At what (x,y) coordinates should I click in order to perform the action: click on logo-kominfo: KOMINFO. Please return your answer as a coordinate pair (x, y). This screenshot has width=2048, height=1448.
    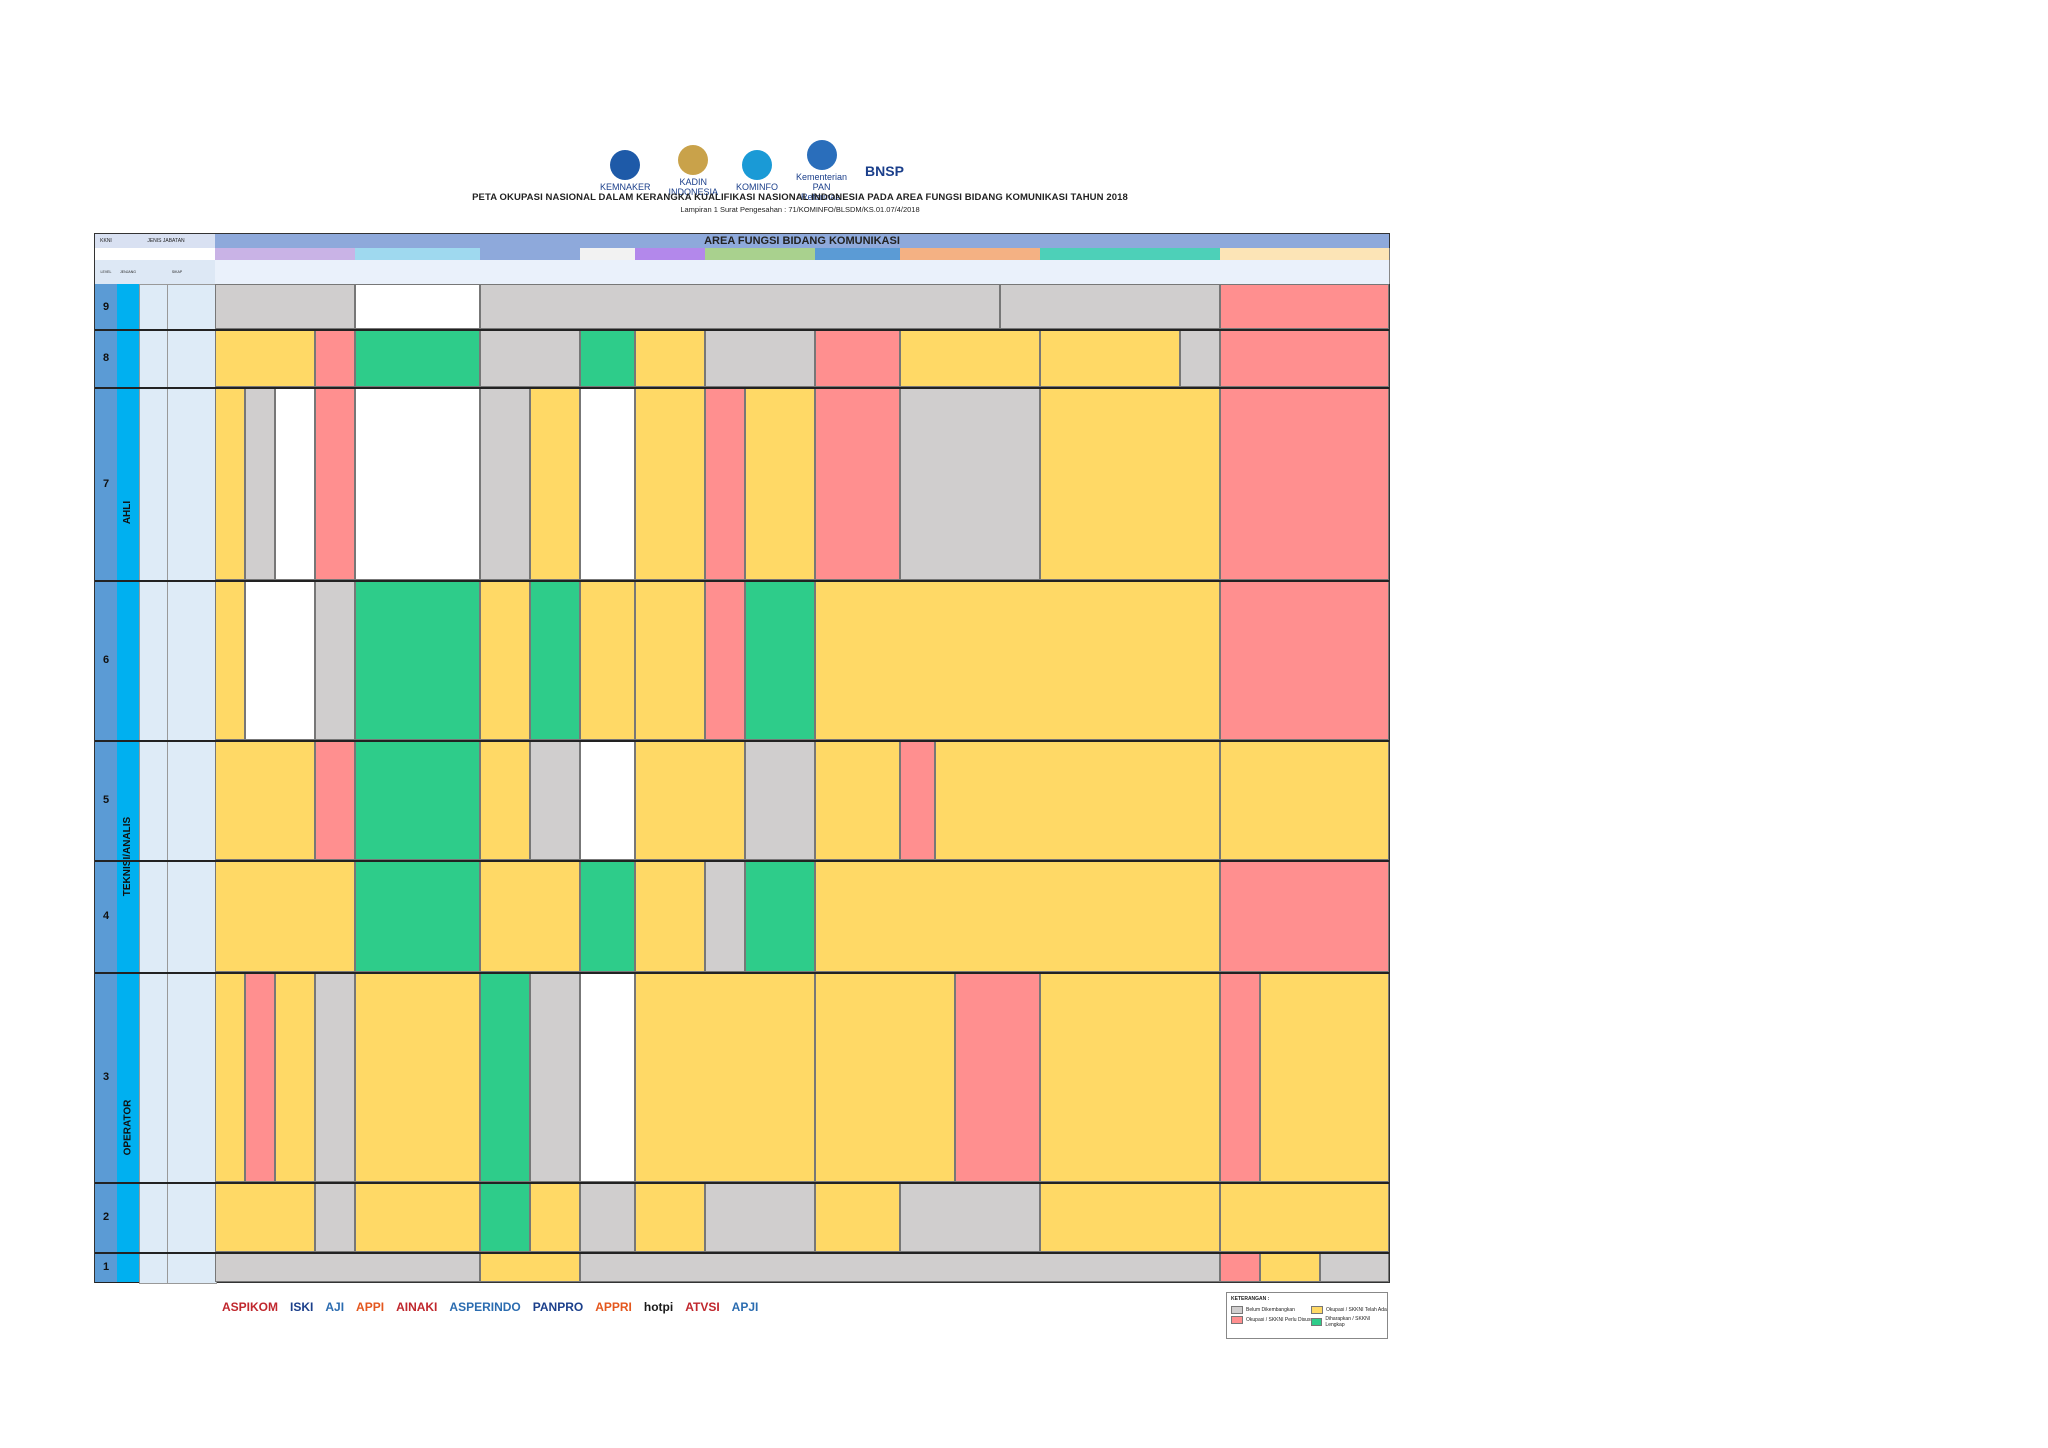
    Looking at the image, I should click on (757, 171).